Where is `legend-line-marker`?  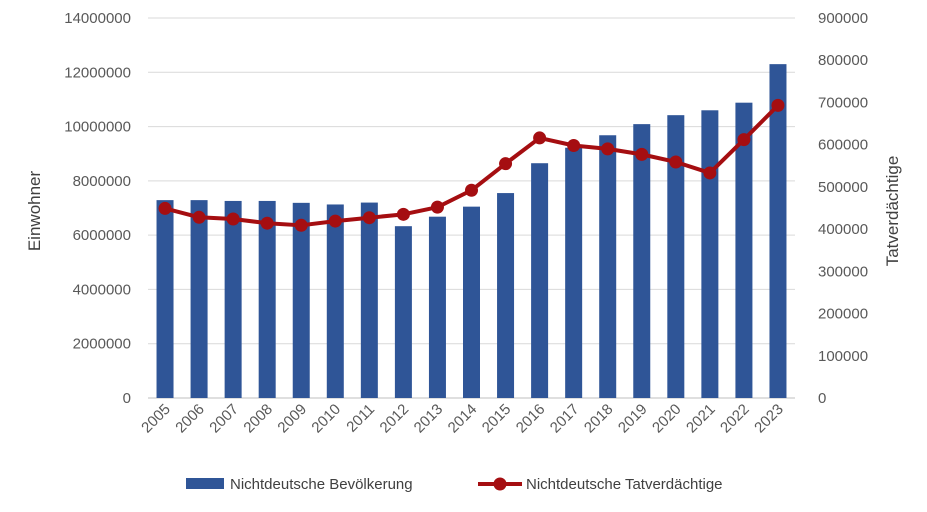
legend-line-marker is located at coordinates (500, 484).